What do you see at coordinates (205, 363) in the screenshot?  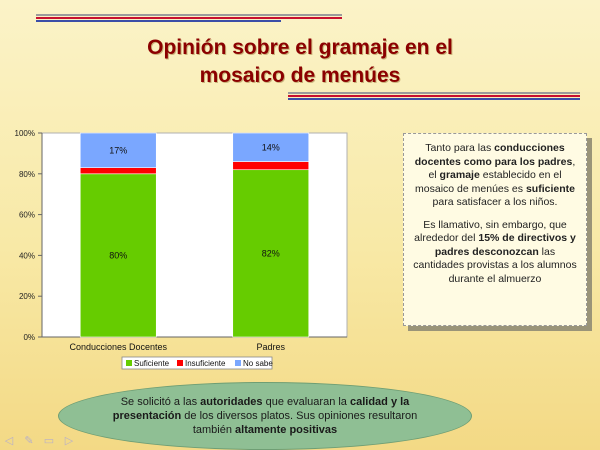 I see `legend-label: Insuficiente` at bounding box center [205, 363].